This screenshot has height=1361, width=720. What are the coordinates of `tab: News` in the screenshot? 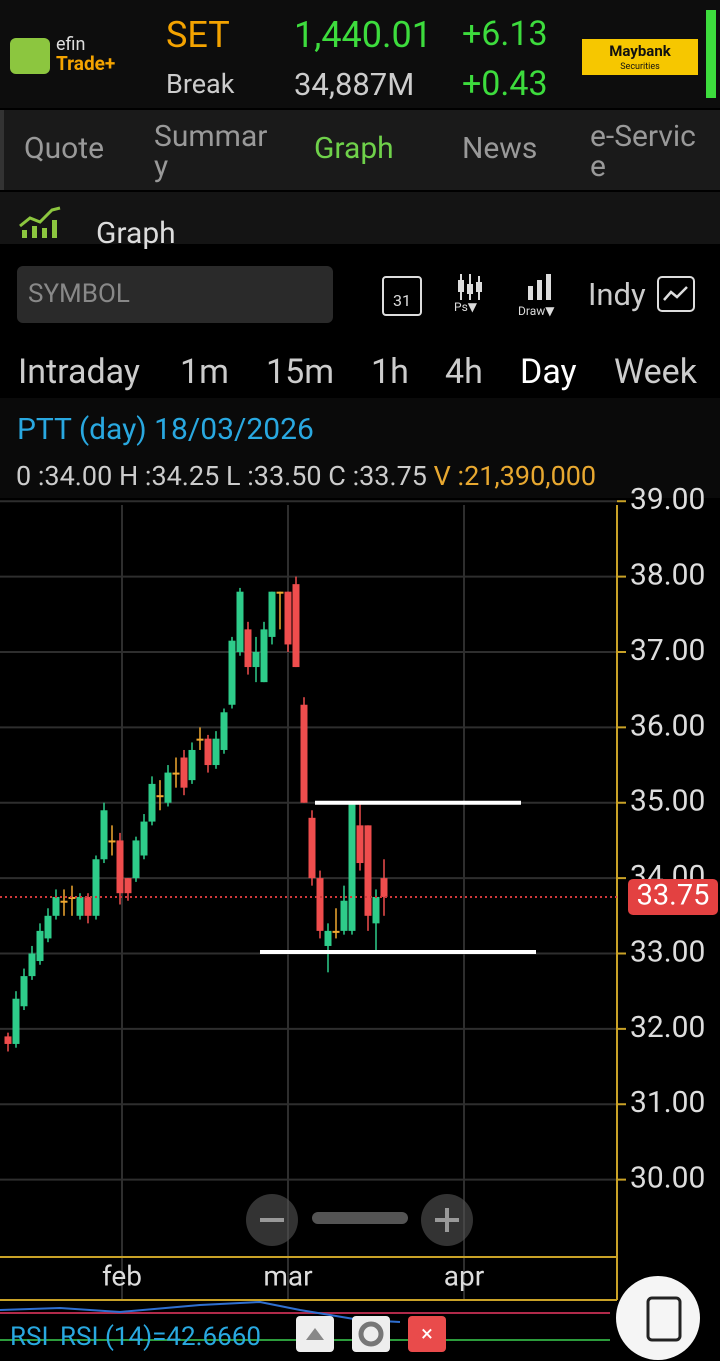 It's located at (500, 150).